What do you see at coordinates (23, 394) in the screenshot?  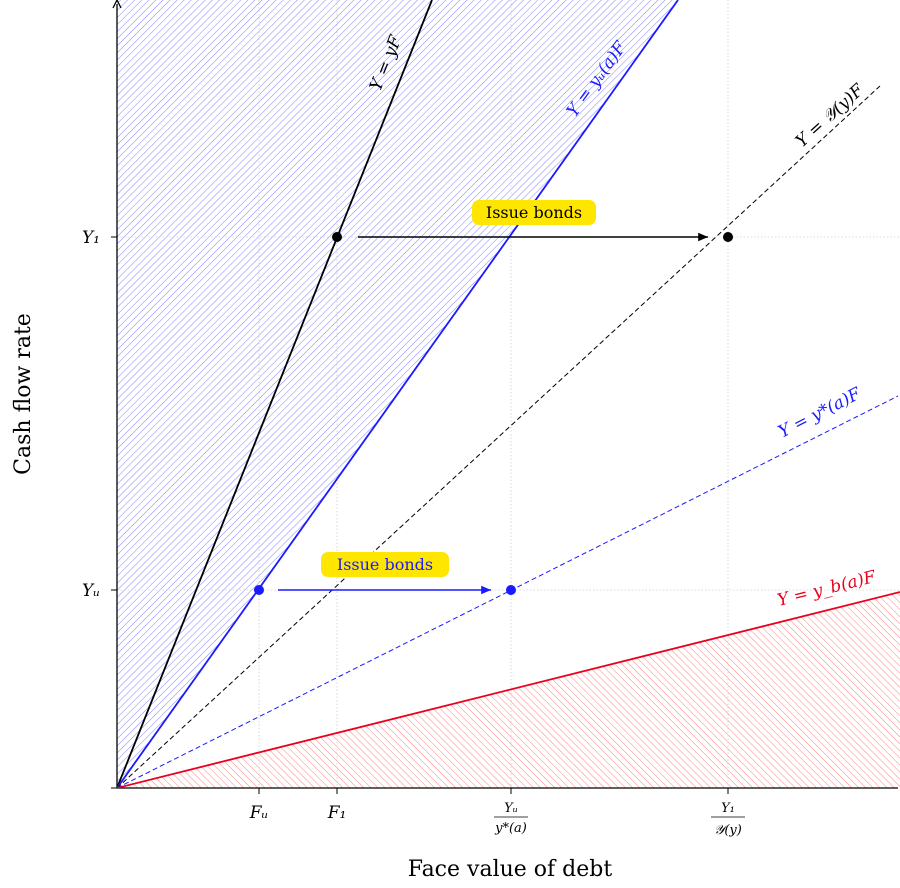 I see `y-axis-label: Cash flow rate` at bounding box center [23, 394].